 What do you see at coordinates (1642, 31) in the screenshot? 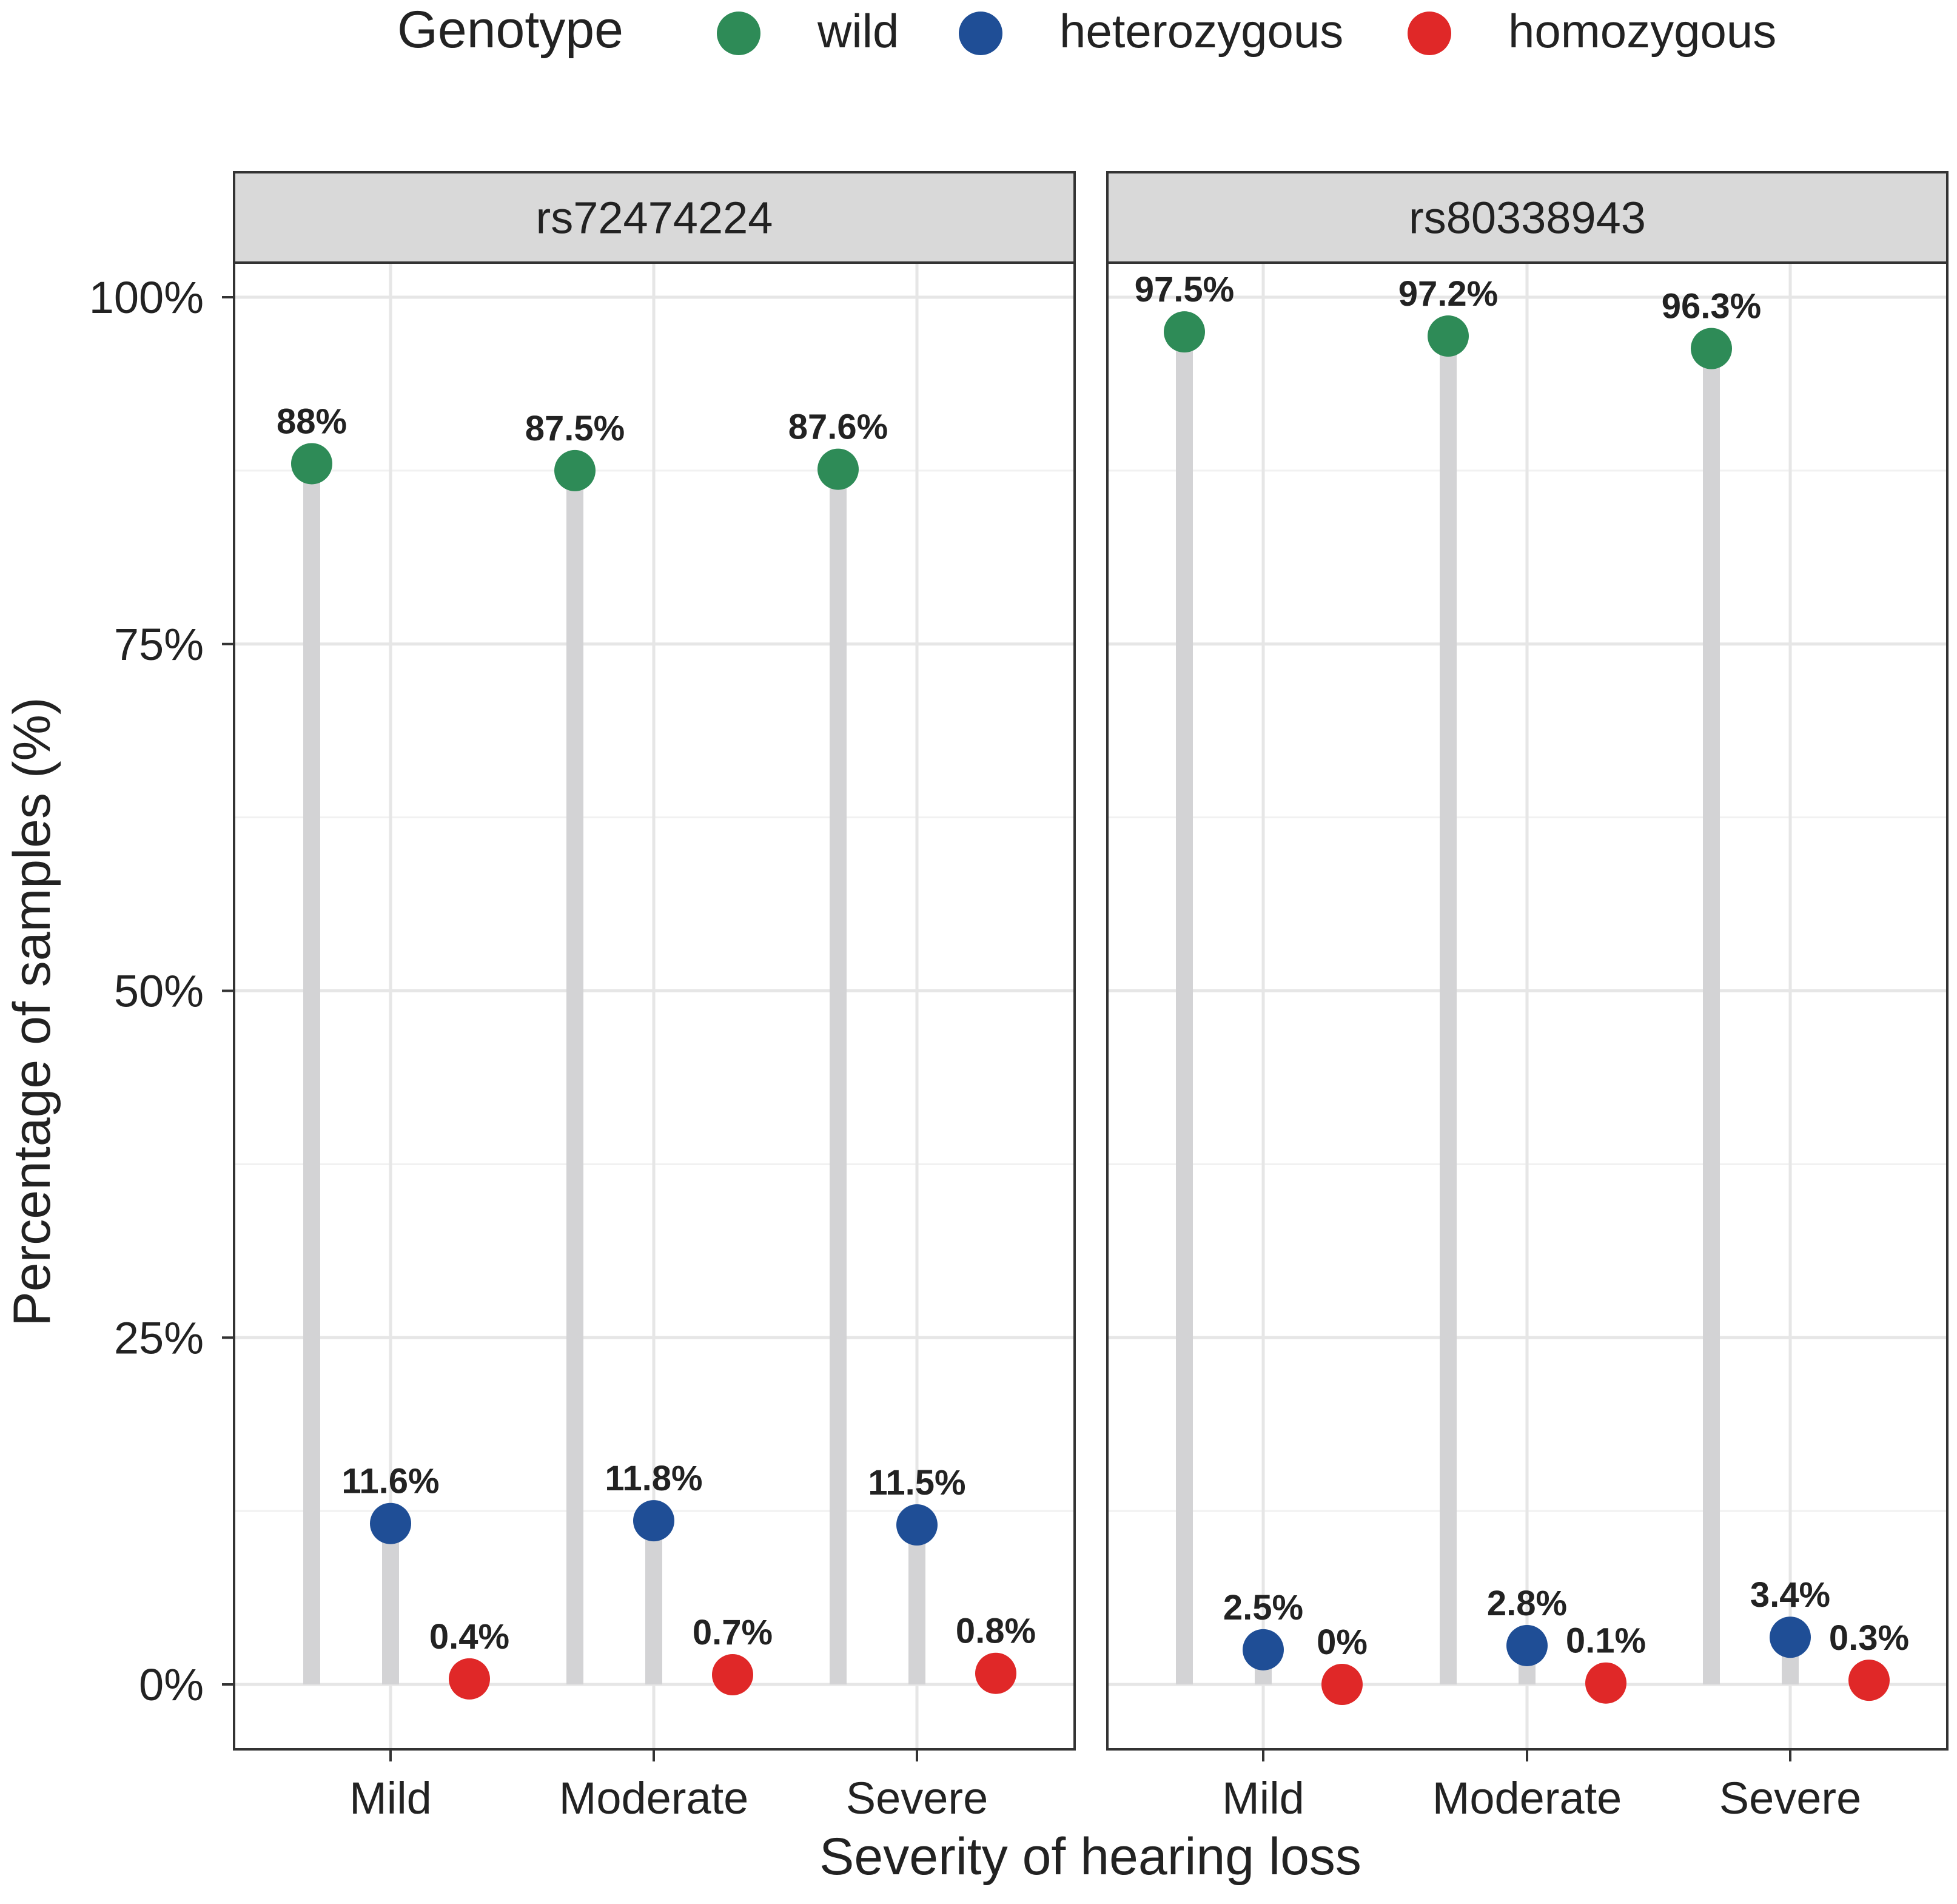
I see `legend-label-homozygous: homozygous` at bounding box center [1642, 31].